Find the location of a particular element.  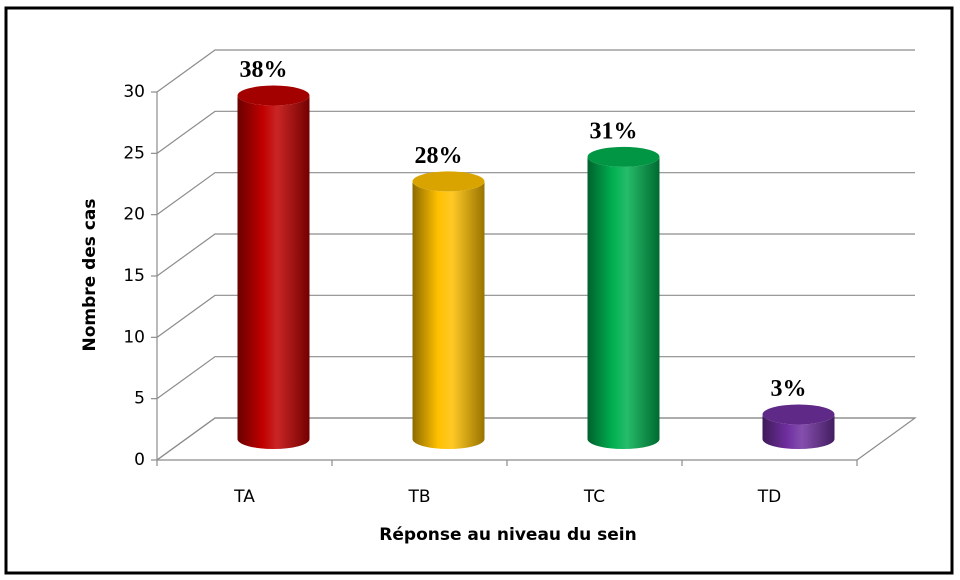

y-axis-title: Nombre des cas is located at coordinates (90, 274).